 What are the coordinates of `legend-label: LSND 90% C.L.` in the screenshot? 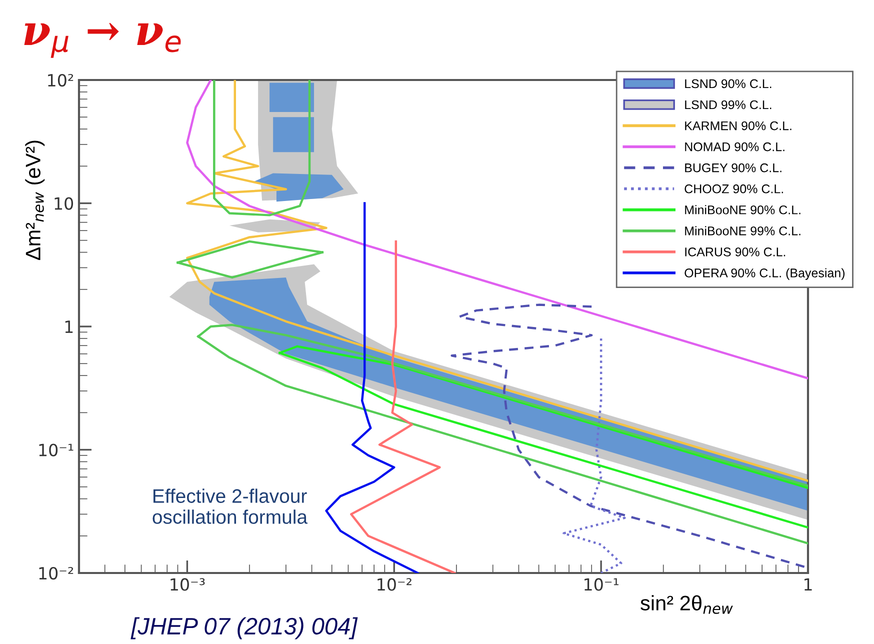 It's located at (728, 83).